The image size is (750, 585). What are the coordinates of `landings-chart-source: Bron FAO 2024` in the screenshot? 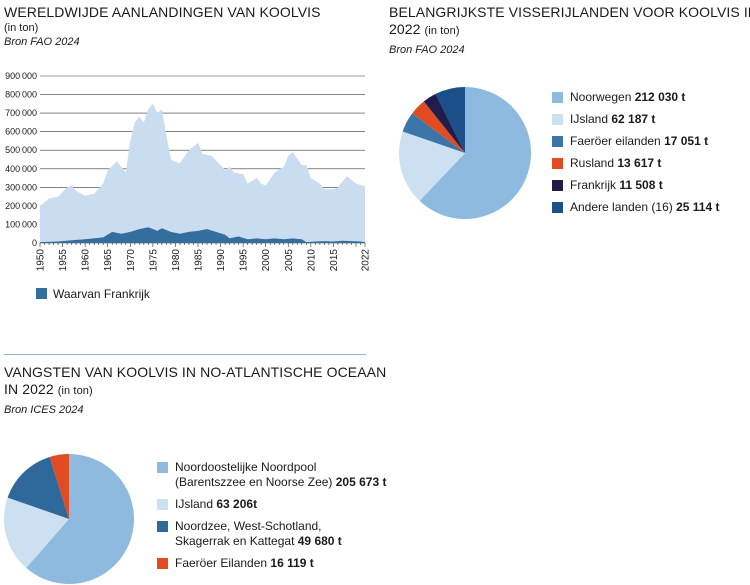 It's located at (42, 42).